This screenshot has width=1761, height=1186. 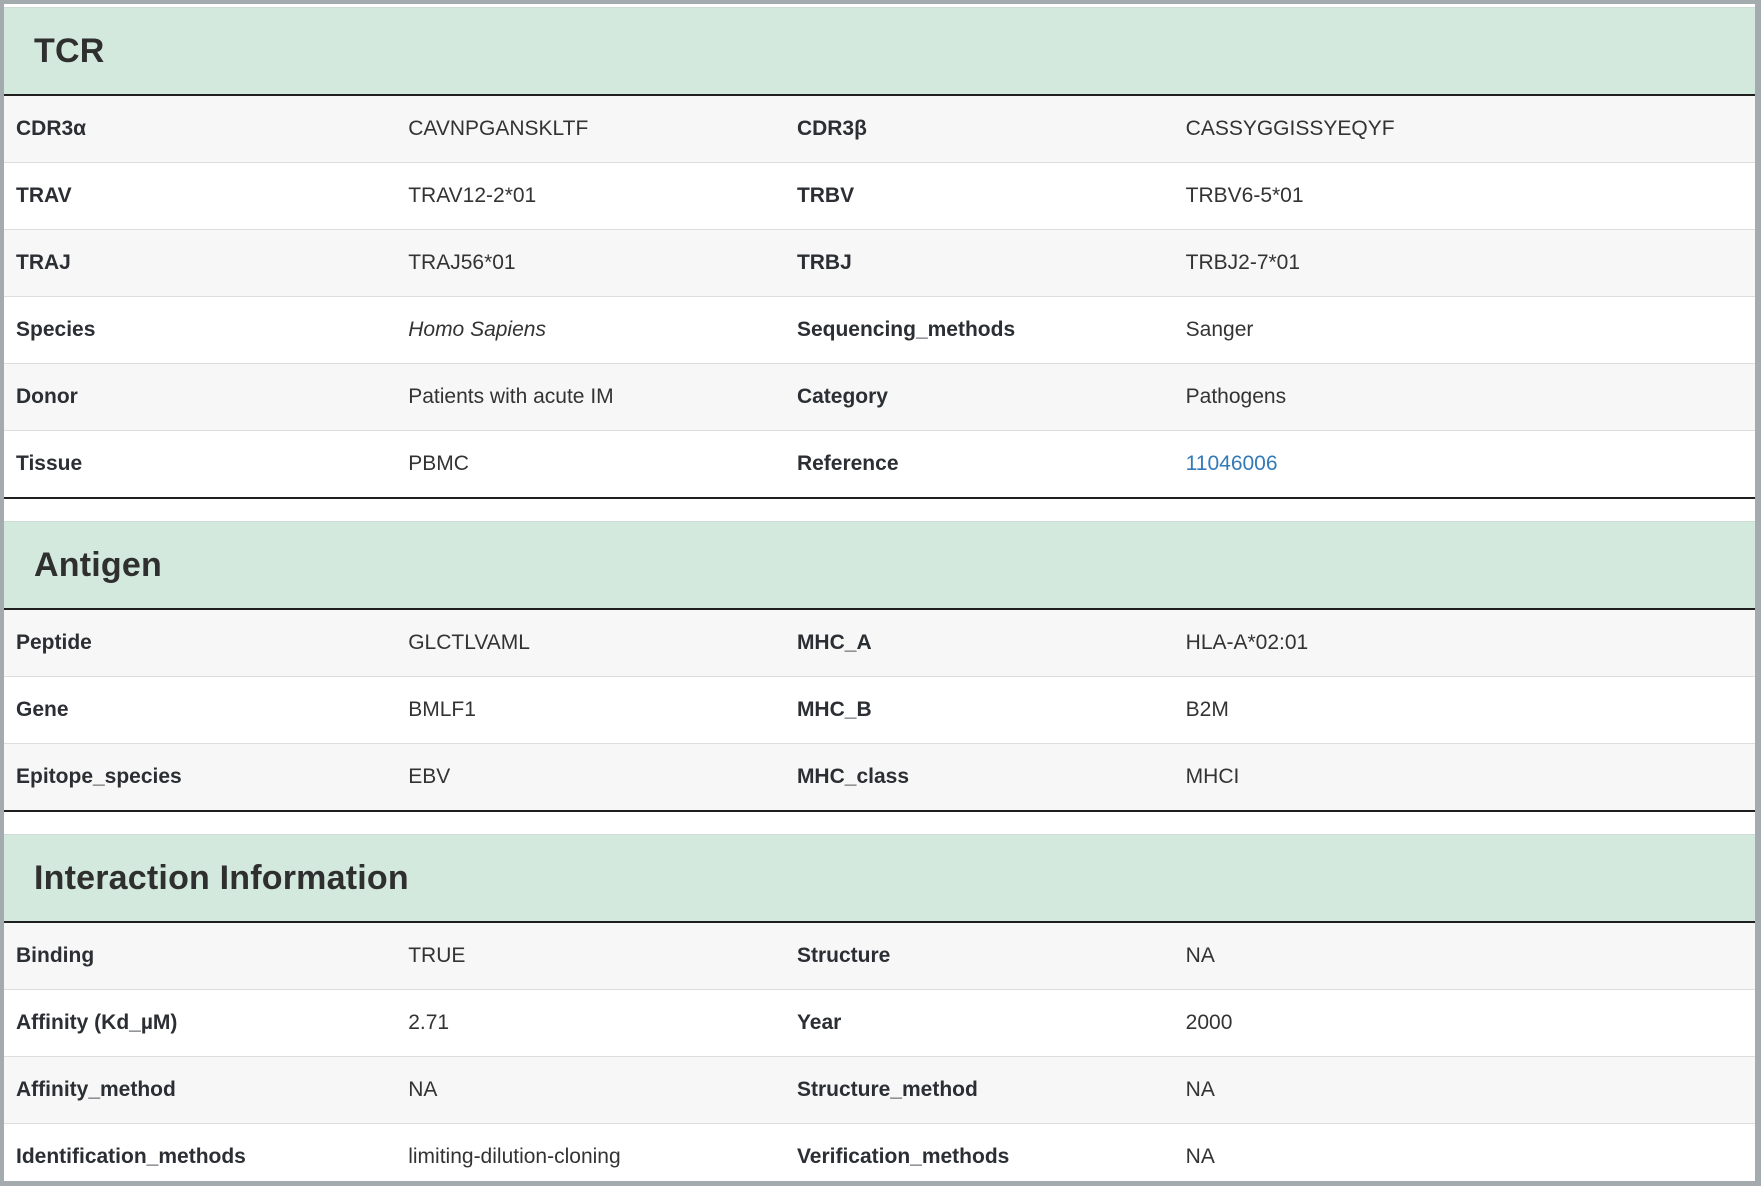 What do you see at coordinates (200, 263) in the screenshot?
I see `field-label: TRAJ` at bounding box center [200, 263].